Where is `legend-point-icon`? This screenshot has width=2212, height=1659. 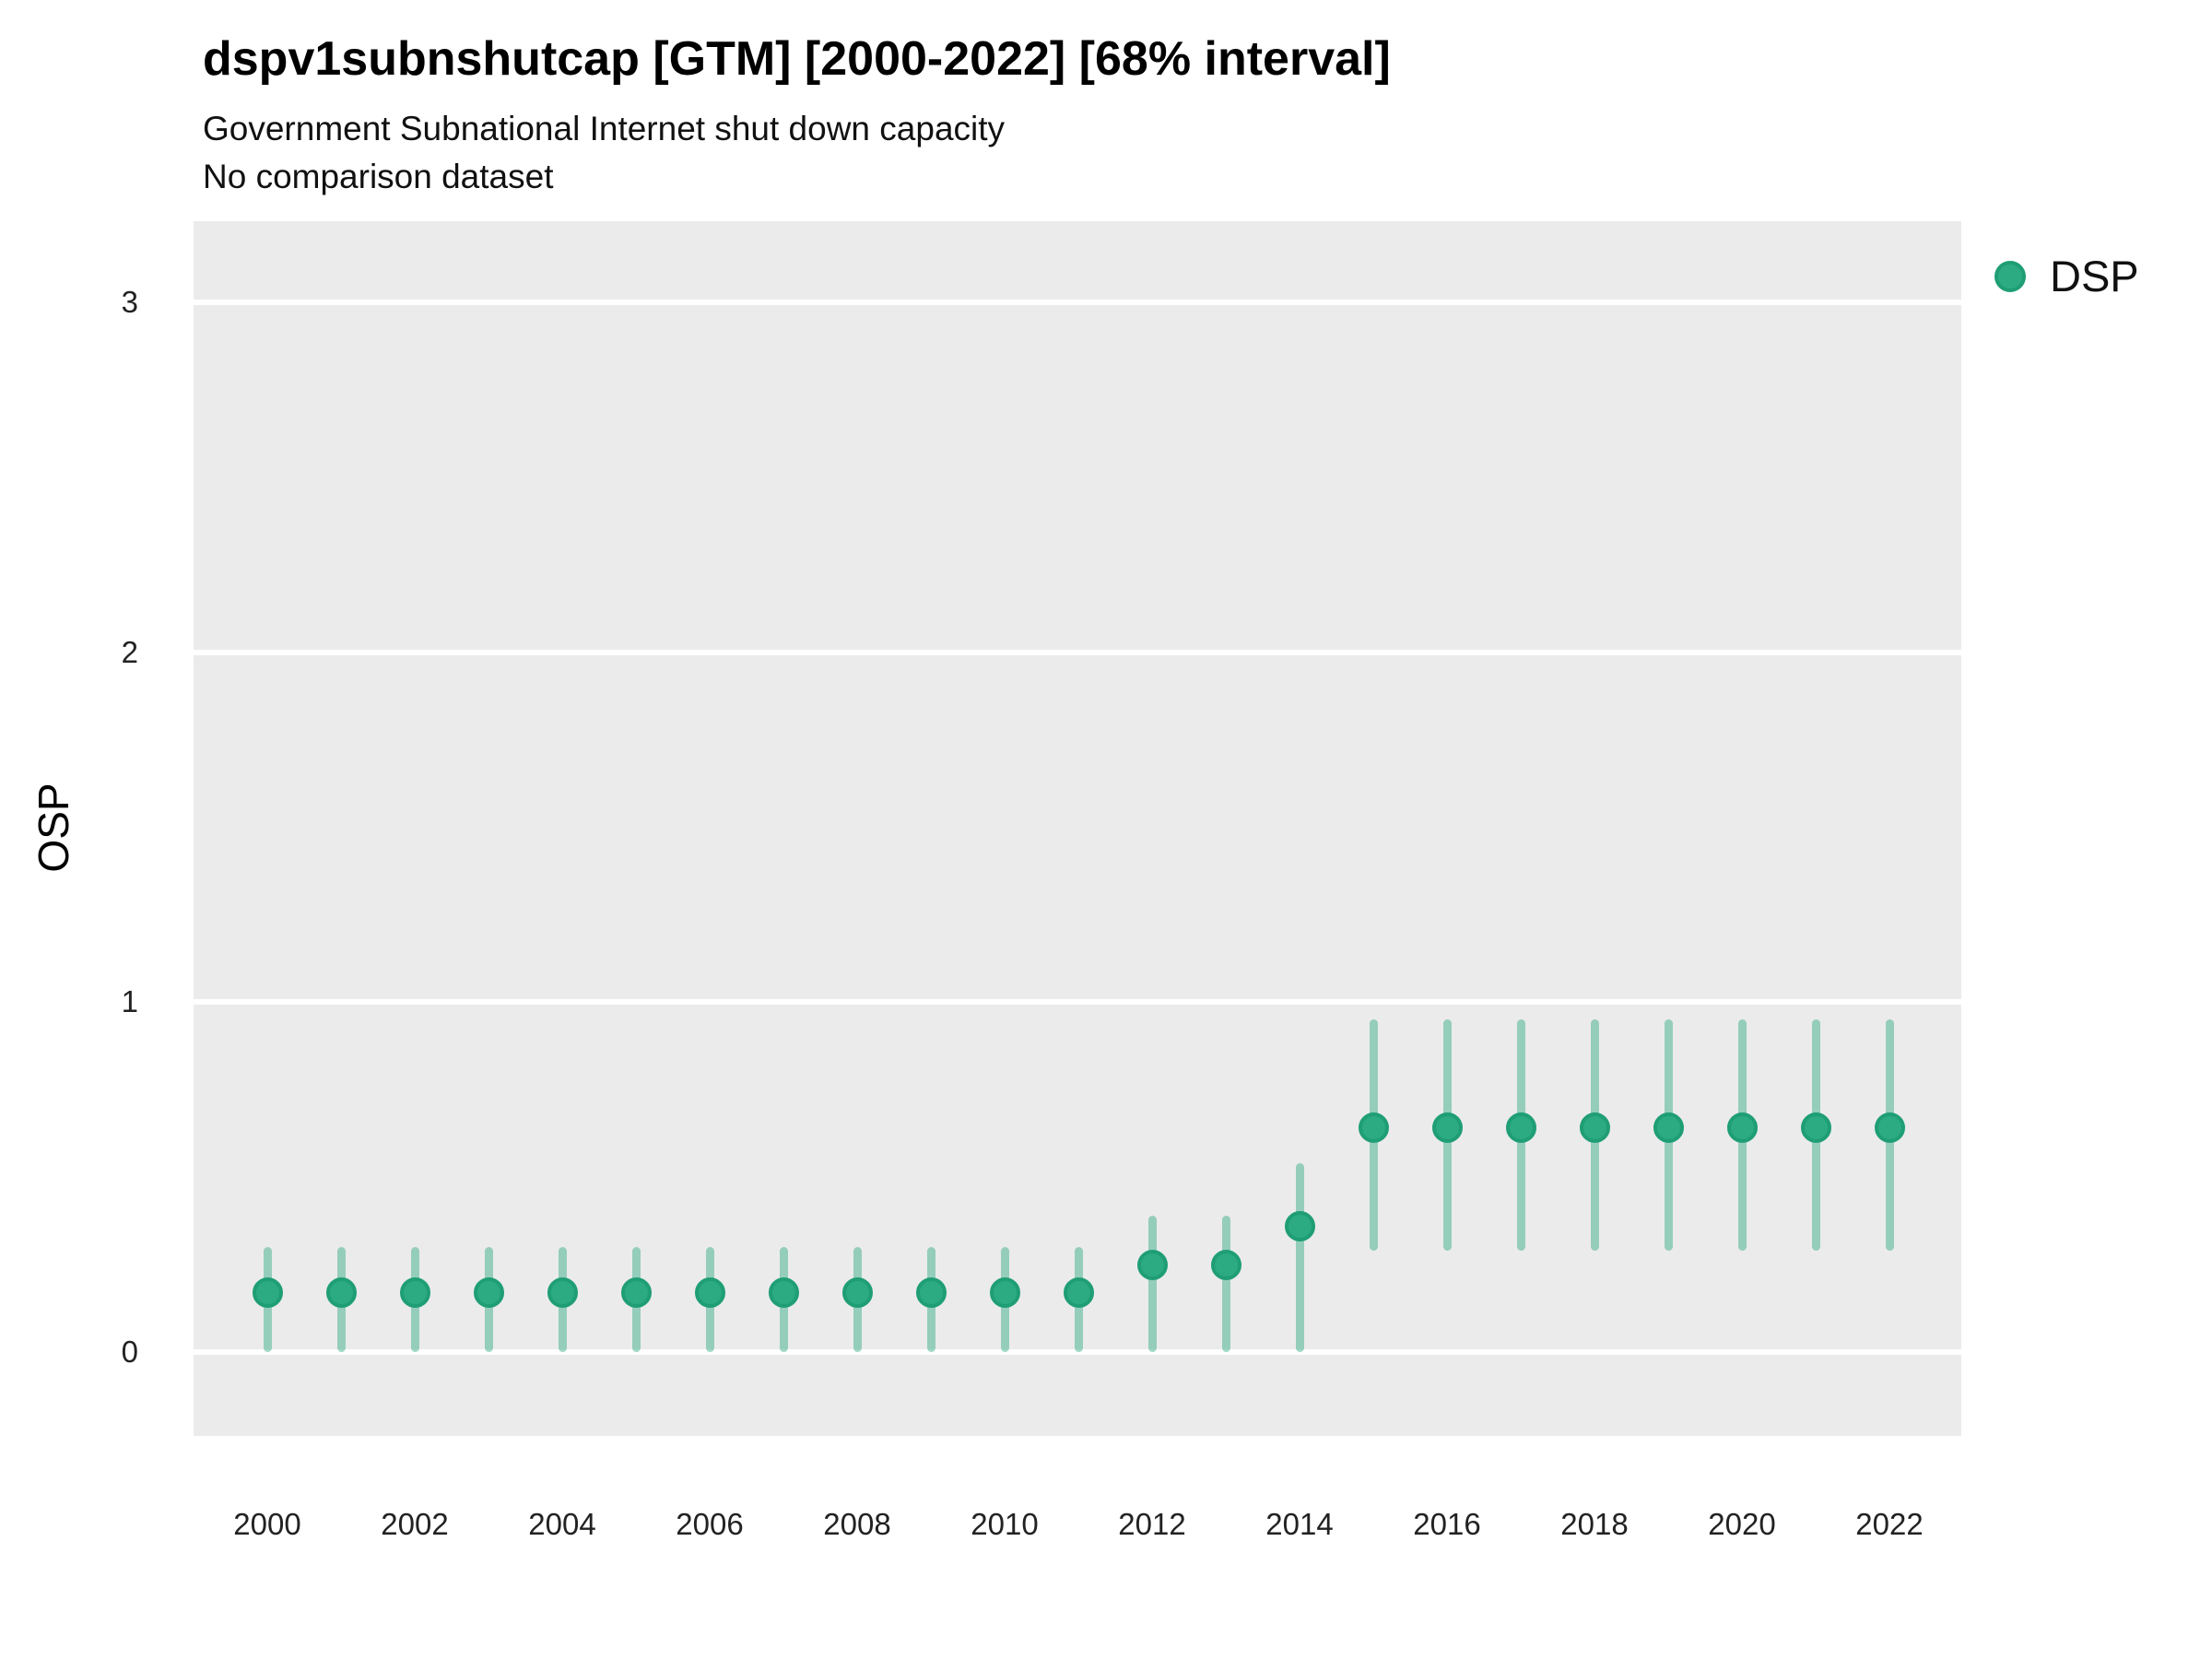 legend-point-icon is located at coordinates (2010, 276).